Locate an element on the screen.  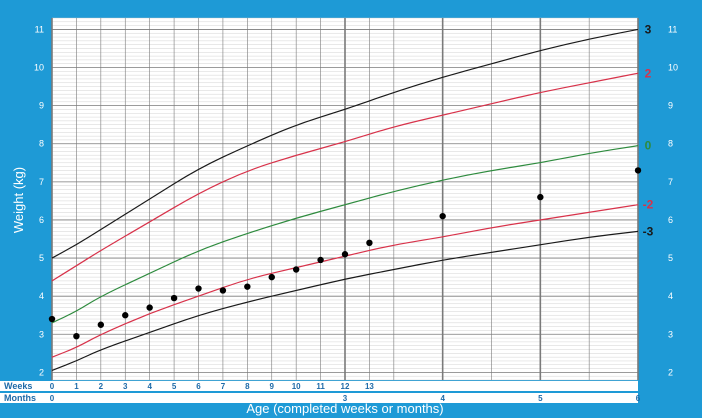
y-tick-label-right: 9 is located at coordinates (670, 106).